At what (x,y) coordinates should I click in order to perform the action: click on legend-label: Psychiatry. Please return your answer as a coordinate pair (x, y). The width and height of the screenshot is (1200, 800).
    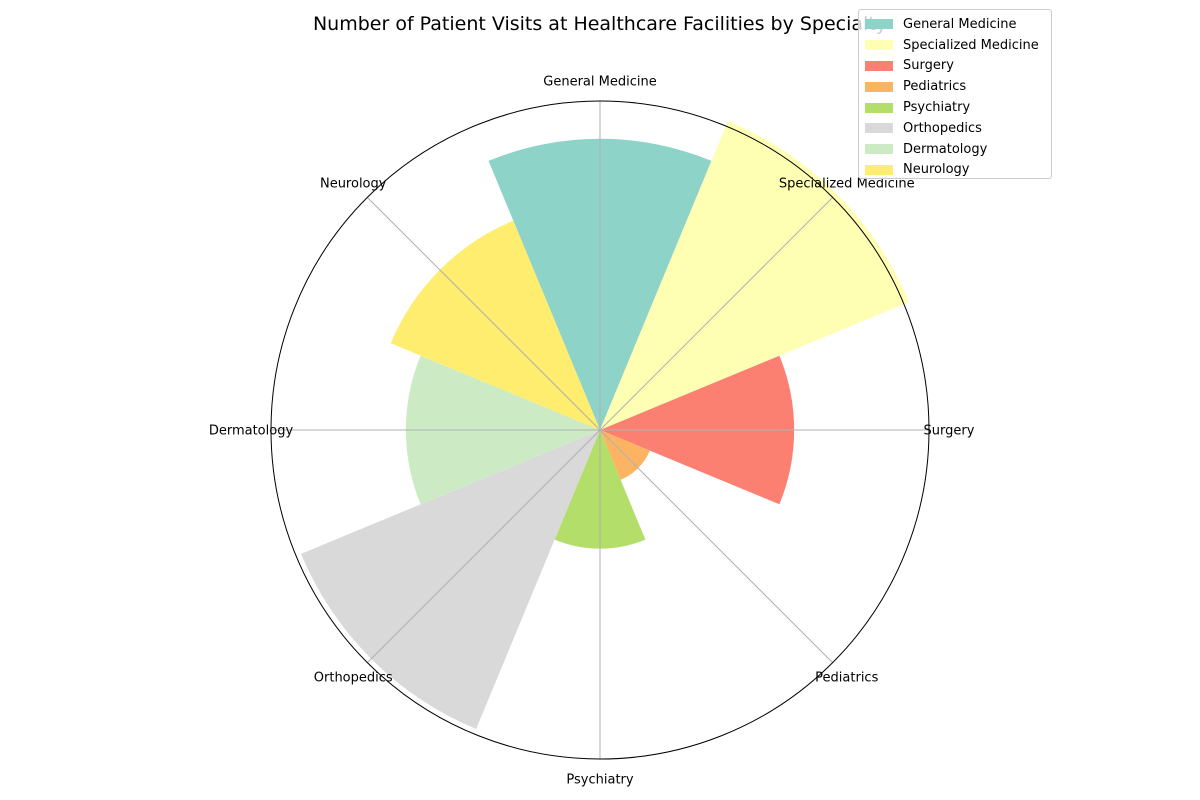
    Looking at the image, I should click on (937, 108).